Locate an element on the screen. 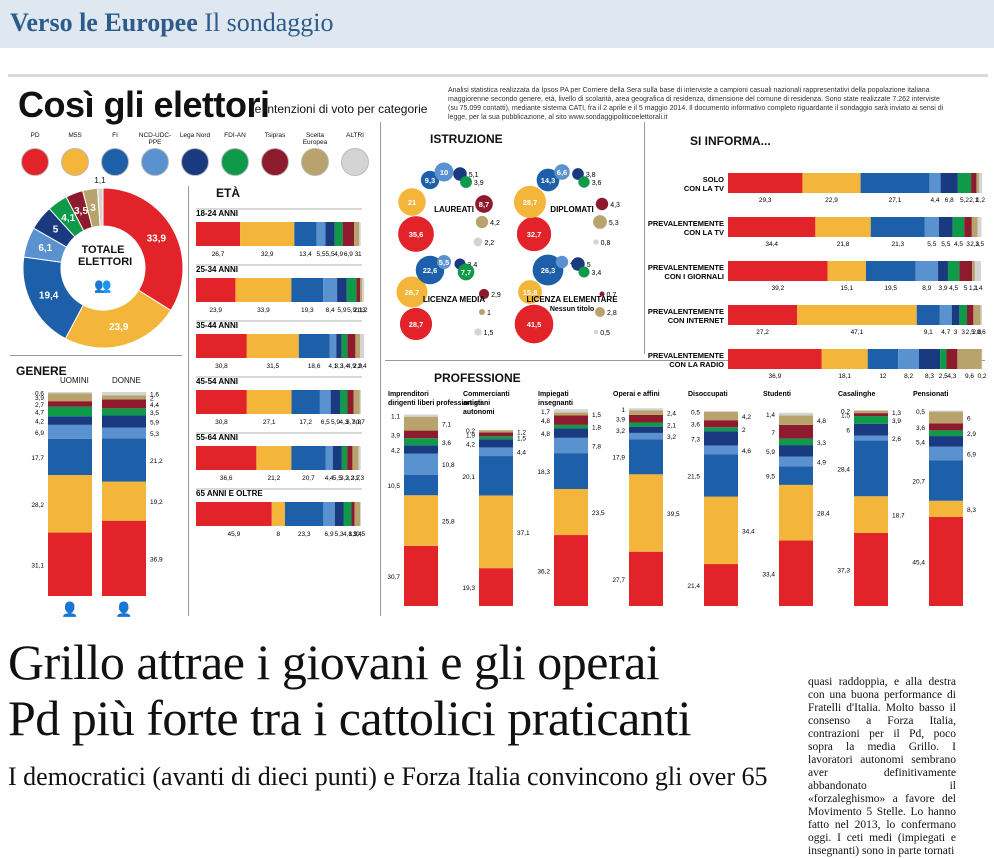  pie-value-label: 4,1 is located at coordinates (68, 218).